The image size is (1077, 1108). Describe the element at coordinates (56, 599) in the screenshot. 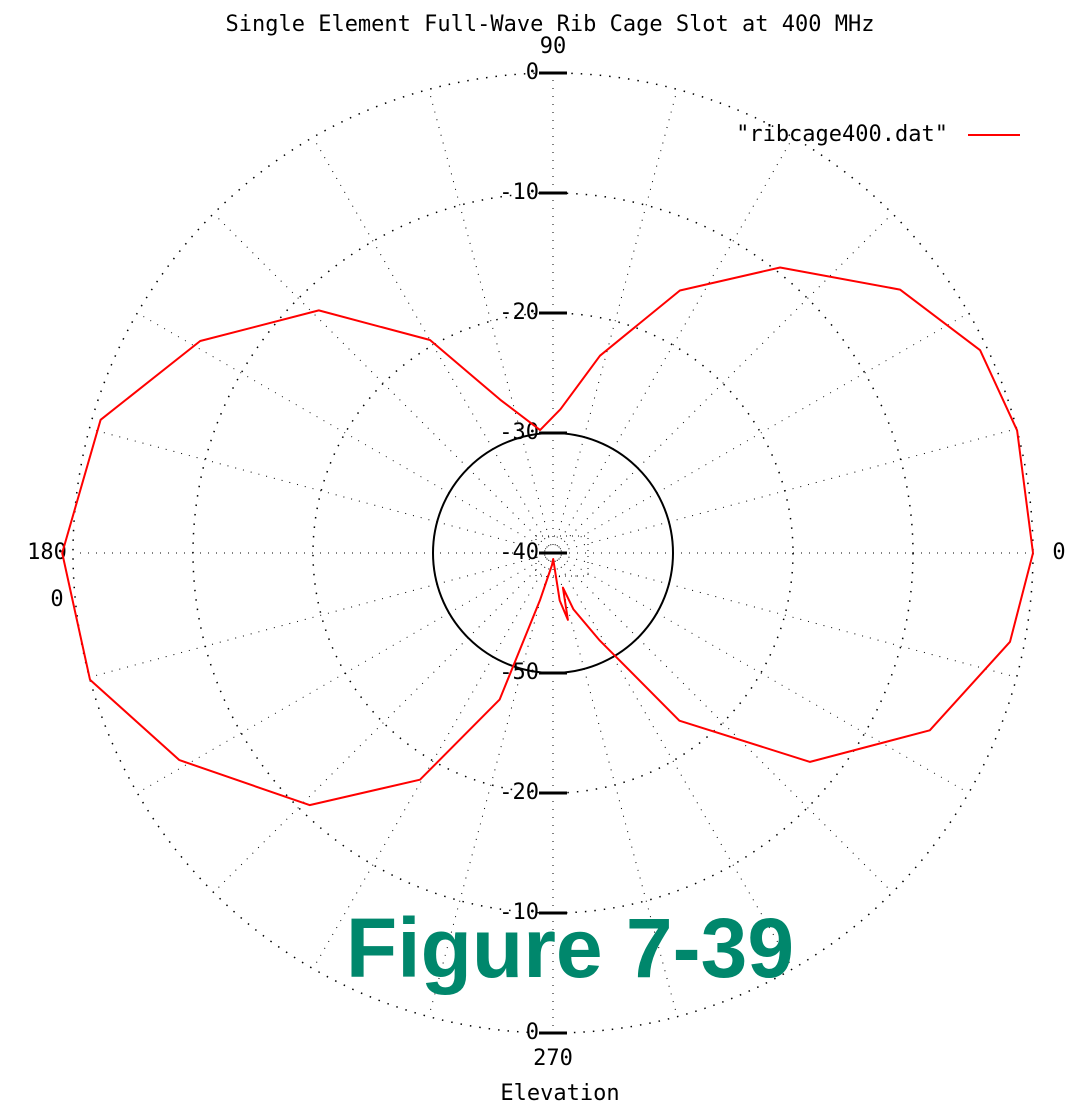

I see `angle-sublabel: 0` at that location.